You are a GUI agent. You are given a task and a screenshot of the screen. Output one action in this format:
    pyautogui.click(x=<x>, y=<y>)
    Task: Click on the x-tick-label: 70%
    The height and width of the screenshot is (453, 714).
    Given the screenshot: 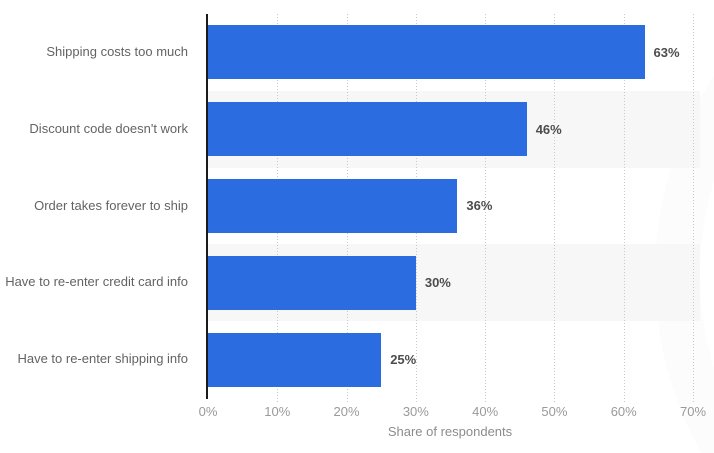 What is the action you would take?
    pyautogui.click(x=693, y=411)
    